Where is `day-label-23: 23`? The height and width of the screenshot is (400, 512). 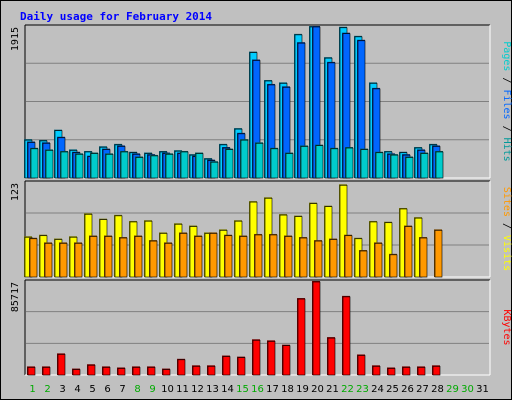 day-label-23: 23 is located at coordinates (362, 389).